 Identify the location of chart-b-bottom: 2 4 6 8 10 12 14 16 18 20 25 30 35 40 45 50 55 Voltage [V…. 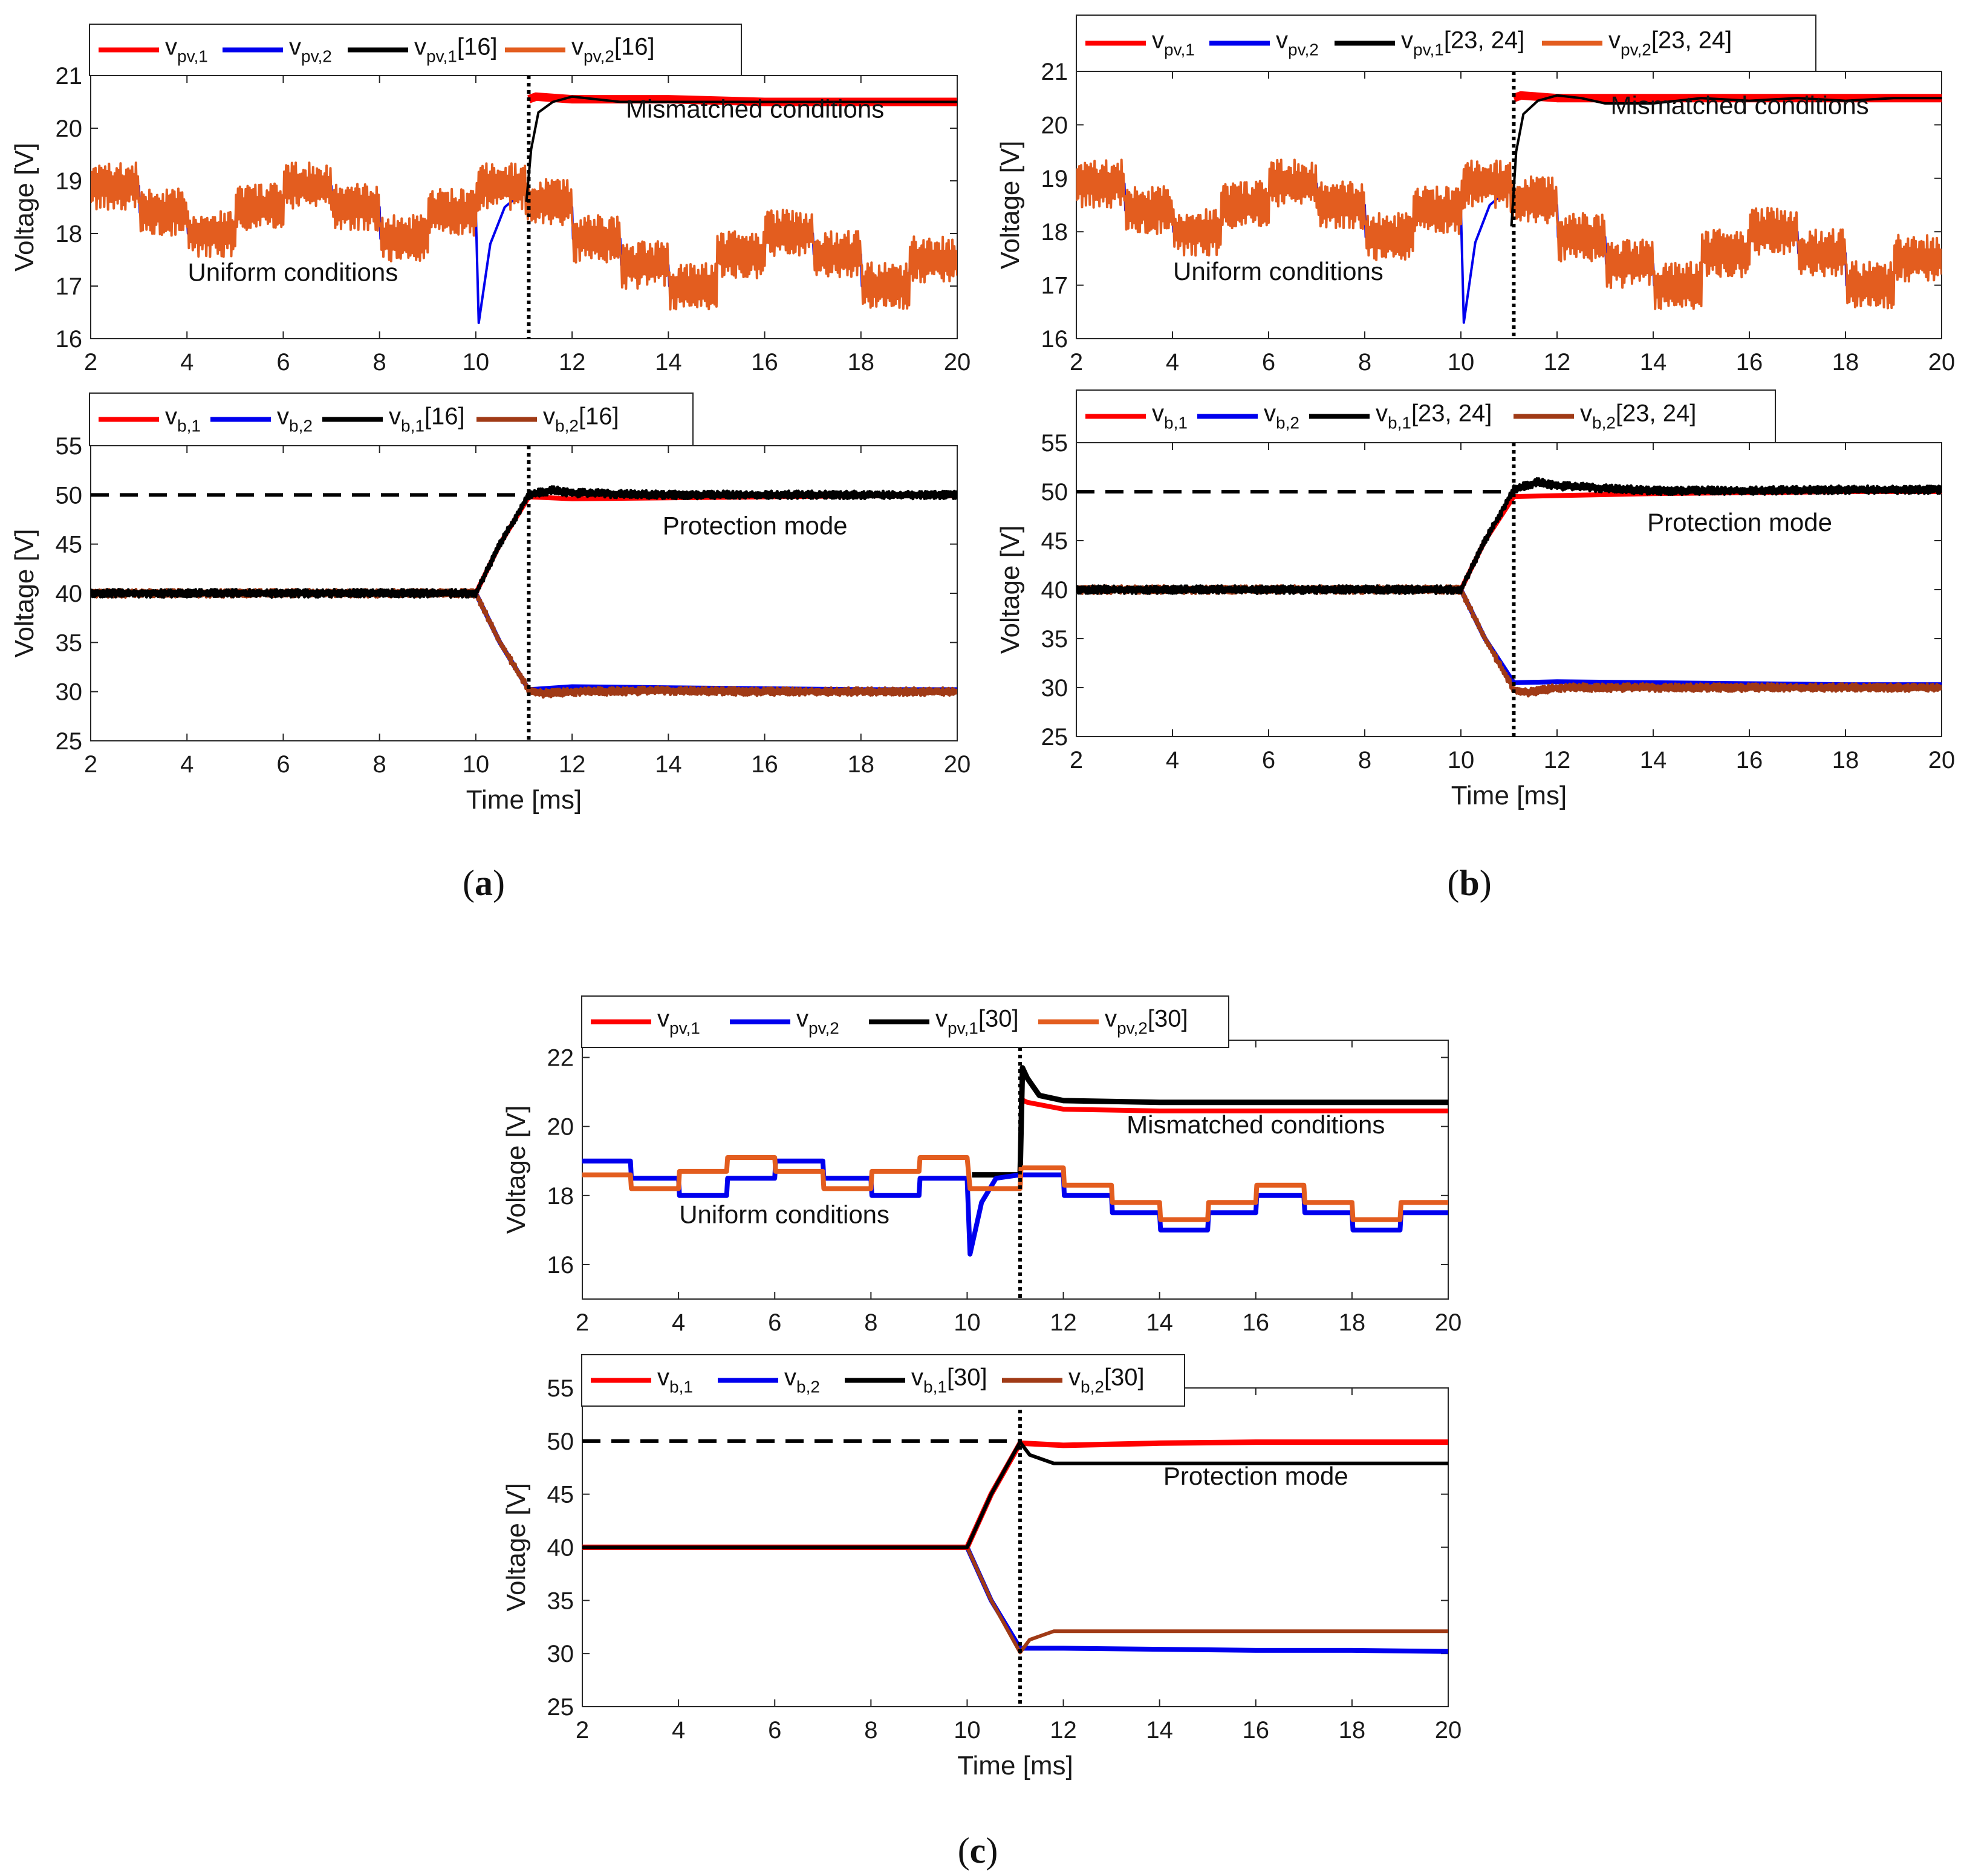
(1476, 600).